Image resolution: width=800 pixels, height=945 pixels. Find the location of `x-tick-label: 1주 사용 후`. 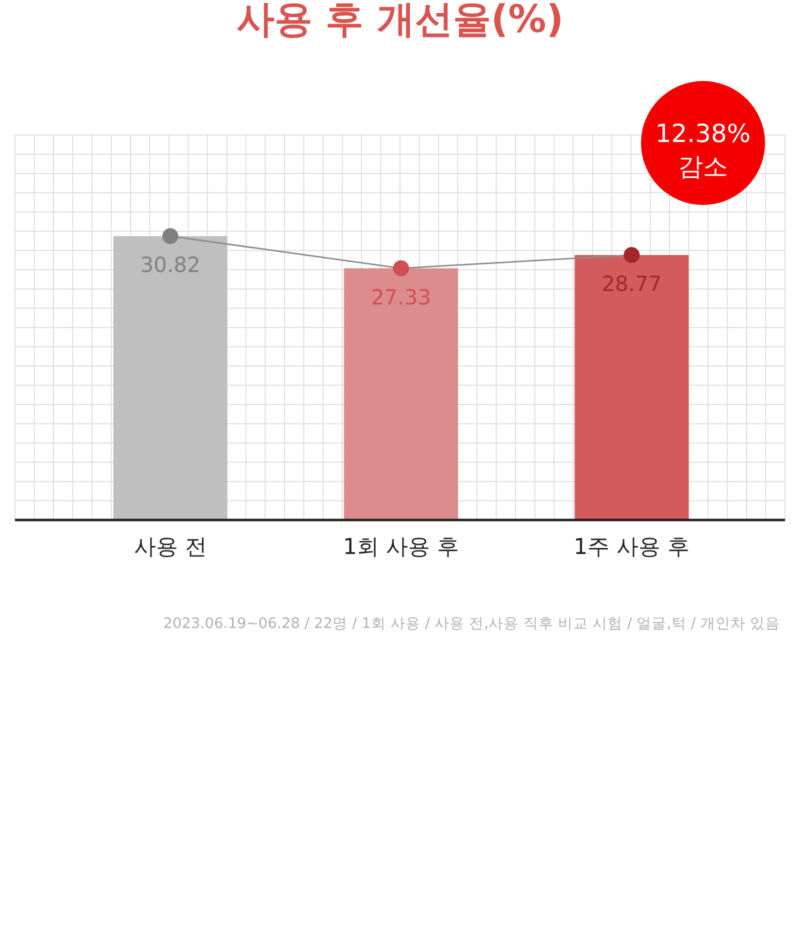

x-tick-label: 1주 사용 후 is located at coordinates (632, 547).